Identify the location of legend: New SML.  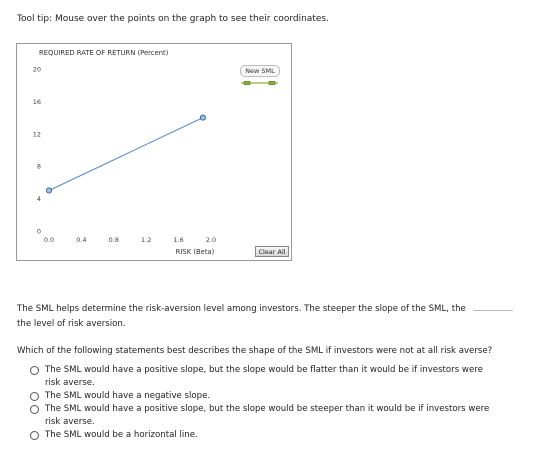
(263, 77).